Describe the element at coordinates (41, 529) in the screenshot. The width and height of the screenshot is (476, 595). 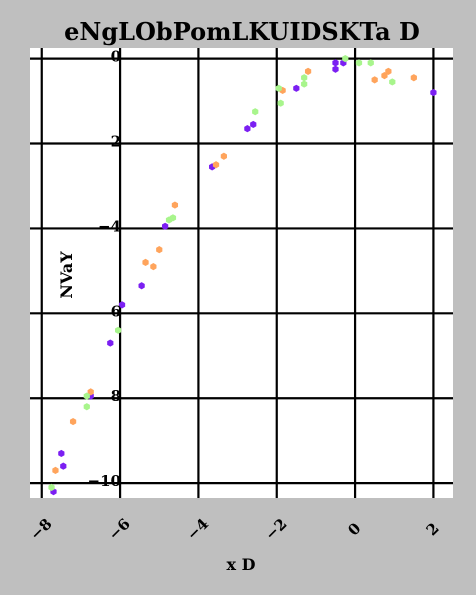
I see `x-tick-label: −8` at that location.